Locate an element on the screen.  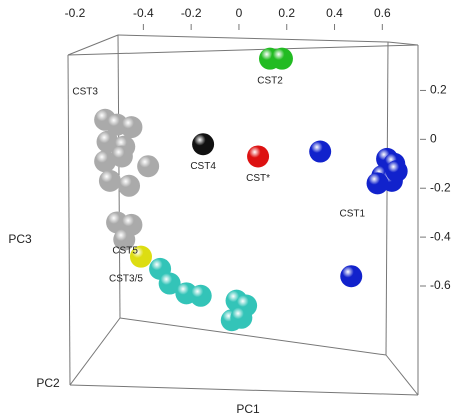
z-tick-label: -0.2 is located at coordinates (75, 13).